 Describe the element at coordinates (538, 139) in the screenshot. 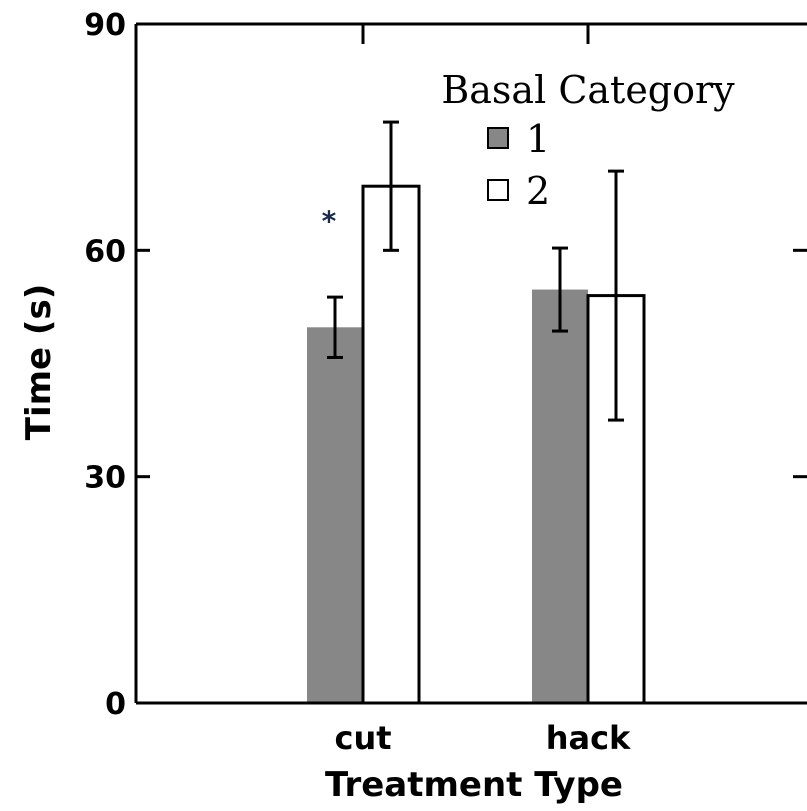

I see `legend-label-series-1: 1` at that location.